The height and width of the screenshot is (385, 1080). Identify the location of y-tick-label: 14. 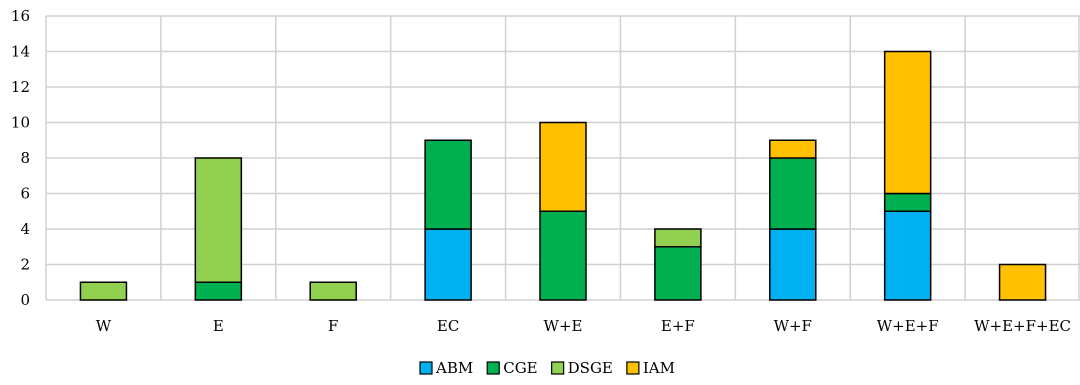
(20, 52).